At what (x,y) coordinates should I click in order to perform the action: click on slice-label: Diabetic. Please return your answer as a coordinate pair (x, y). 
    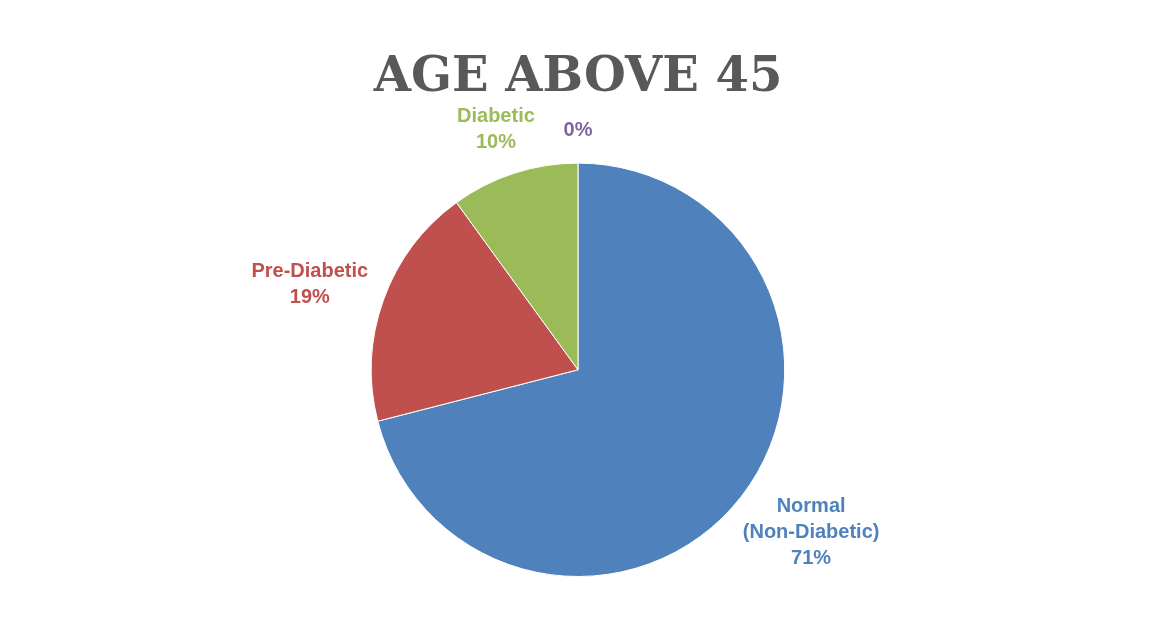
    Looking at the image, I should click on (496, 114).